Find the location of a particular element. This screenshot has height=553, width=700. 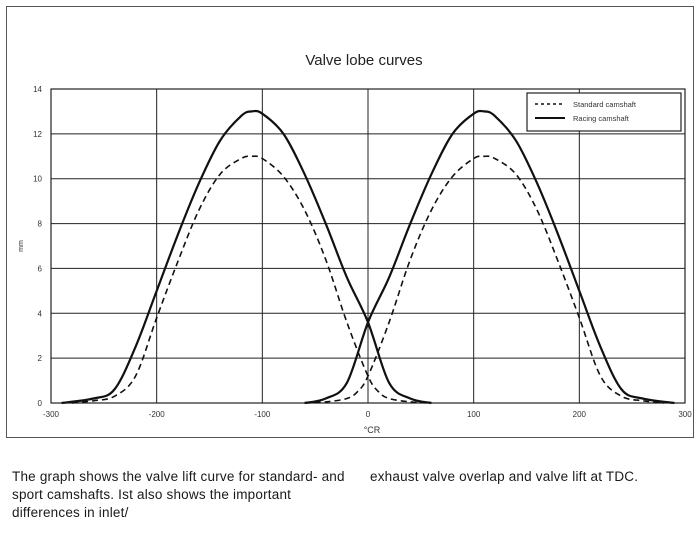

x-tick-label: -200 is located at coordinates (157, 414).